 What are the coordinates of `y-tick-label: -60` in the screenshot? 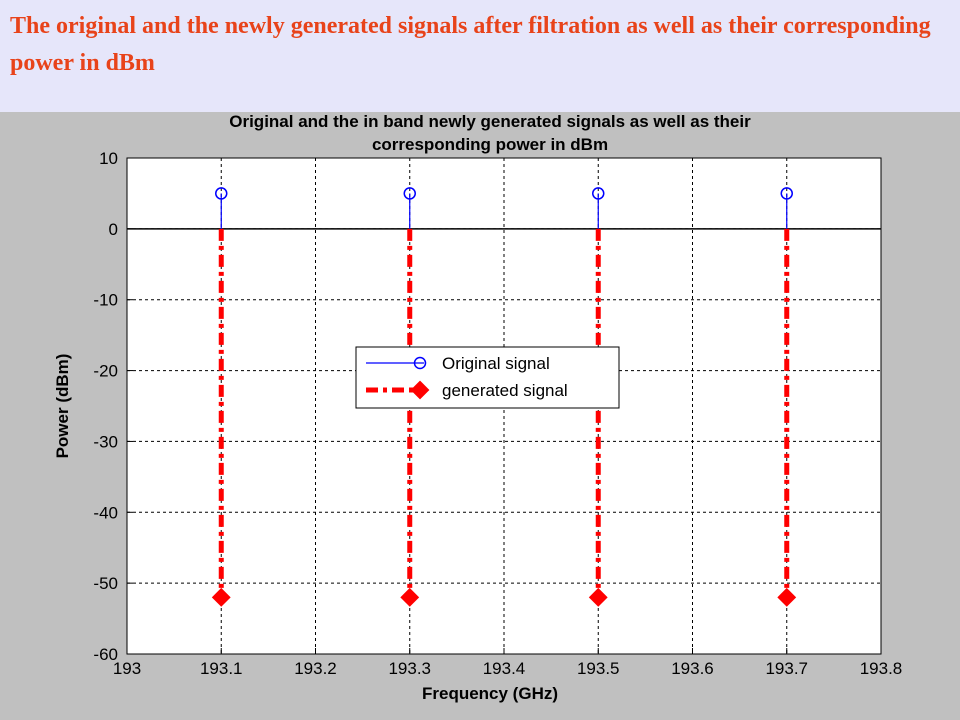 It's located at (105, 654).